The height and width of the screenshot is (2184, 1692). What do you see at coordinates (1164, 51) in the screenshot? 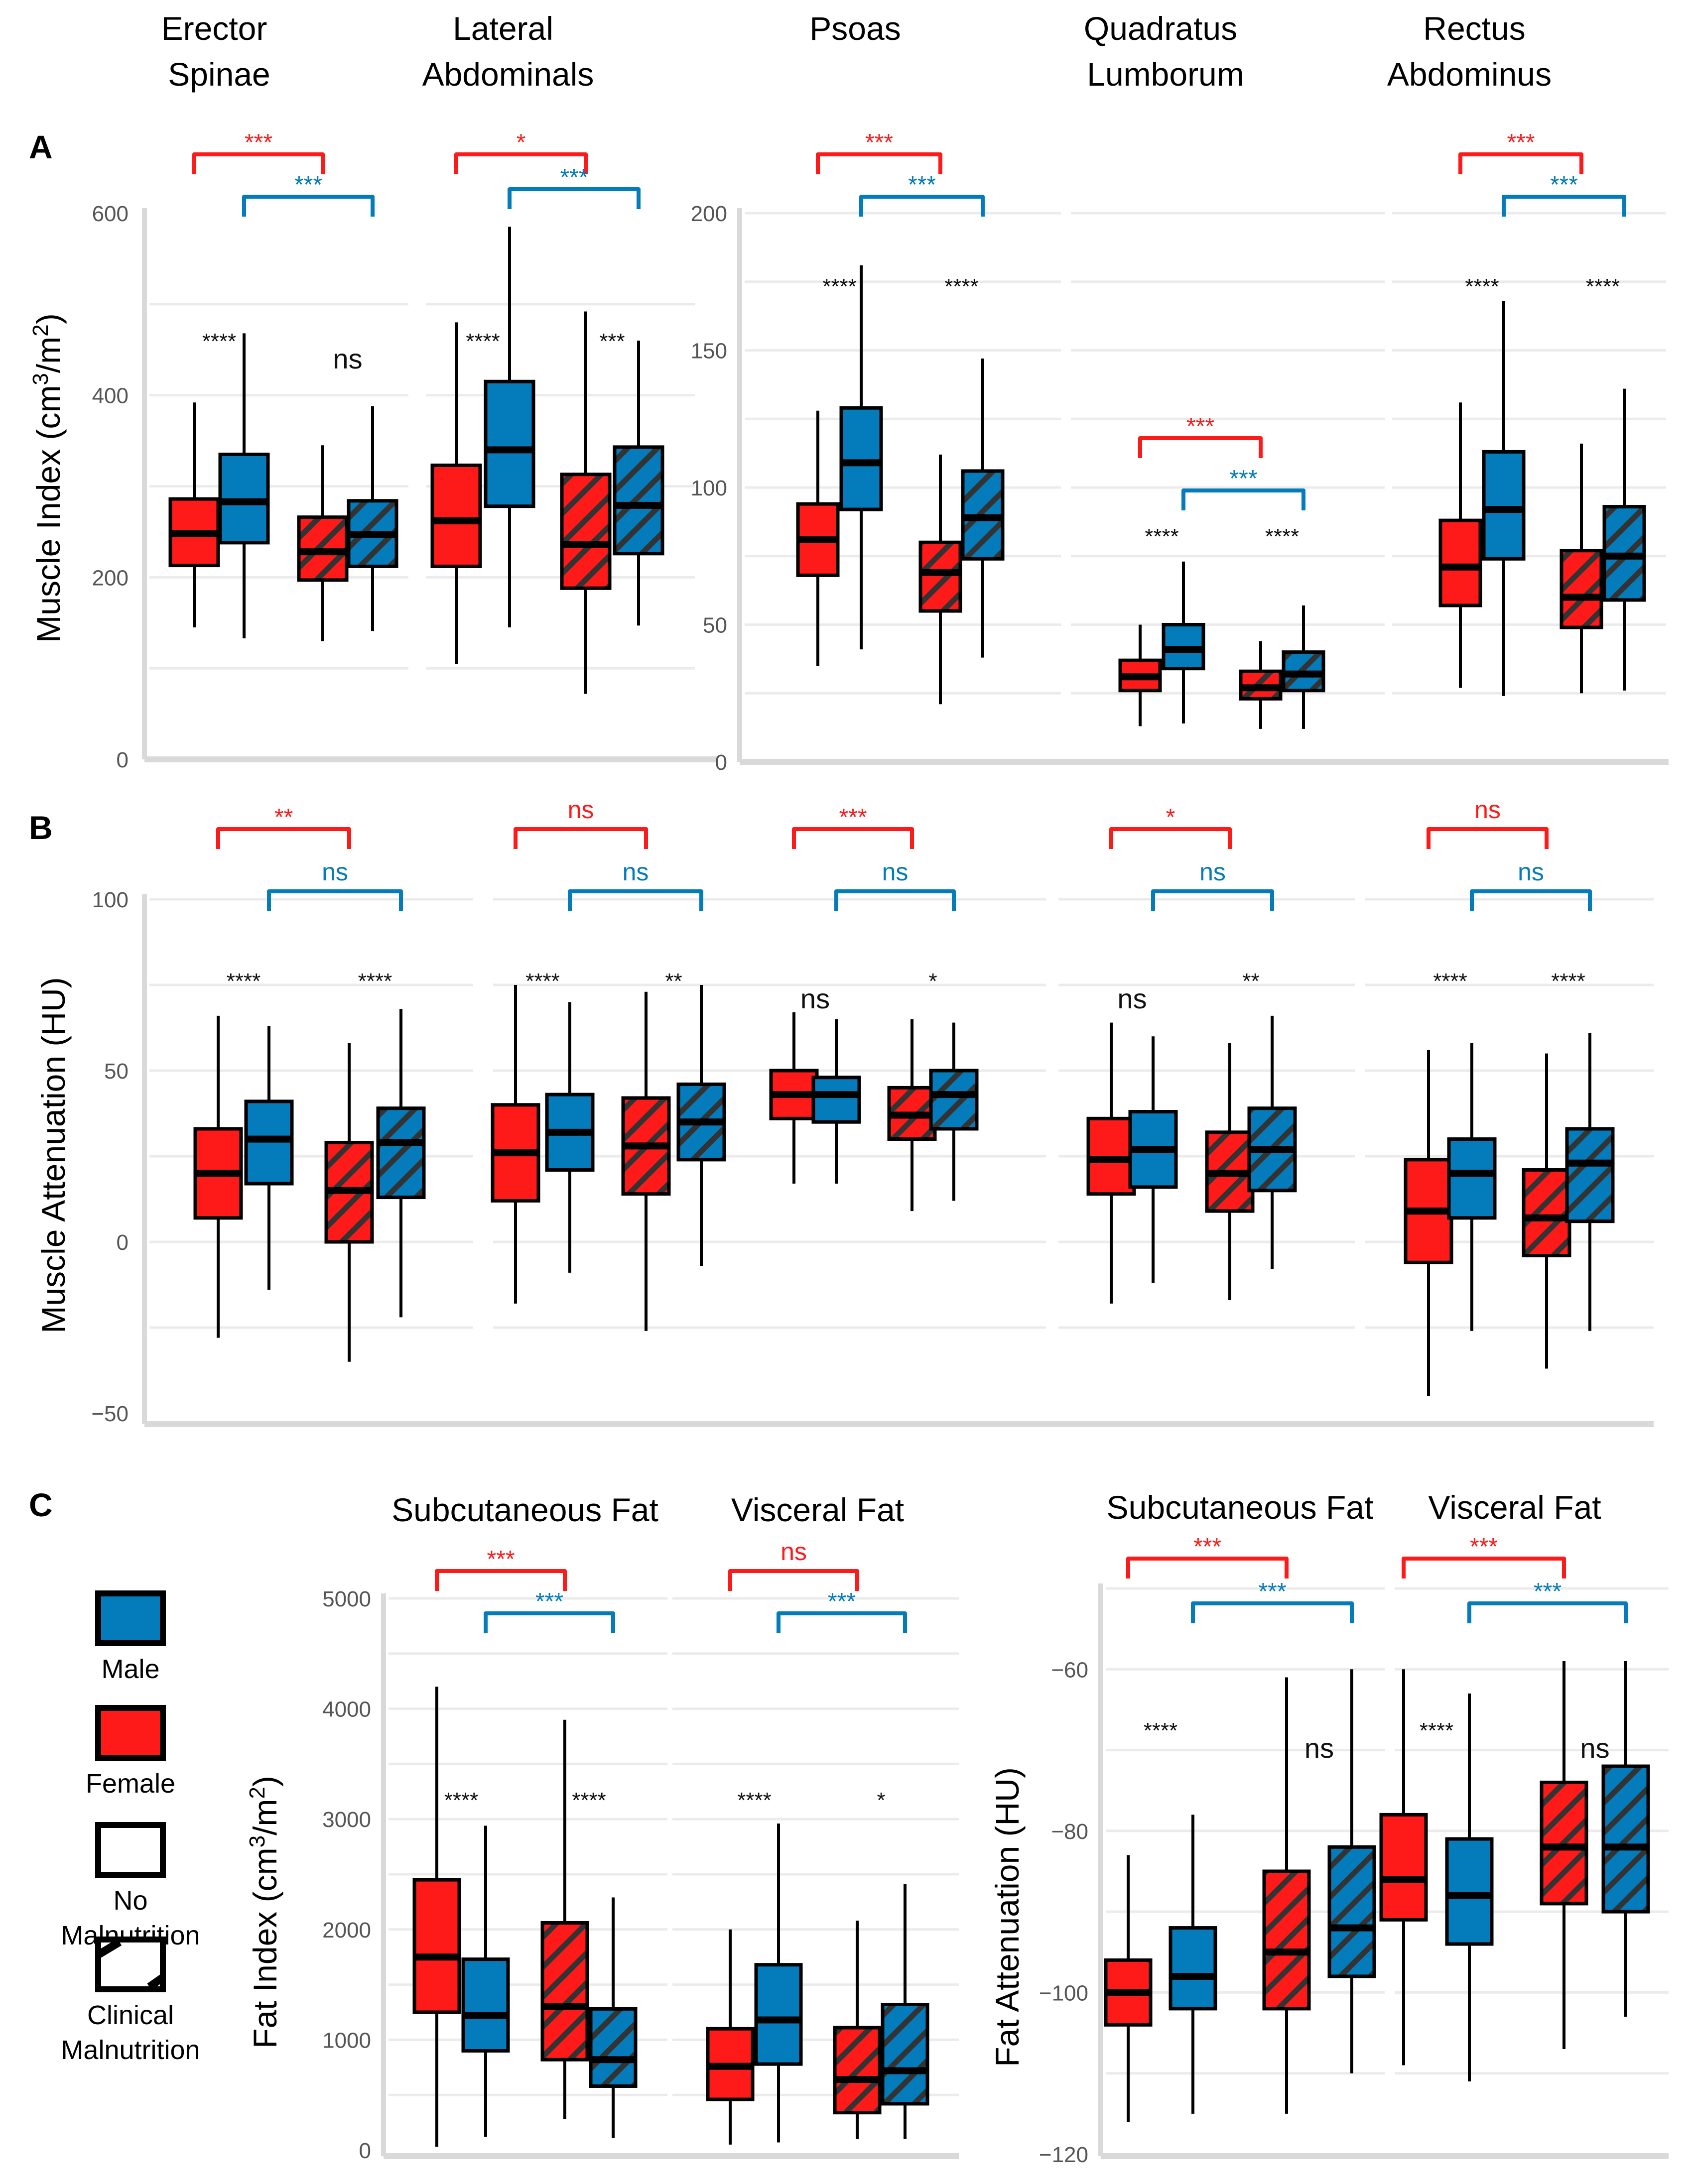
I see `facet-title-quadratus-lumborum: Quadratus Lumborum` at bounding box center [1164, 51].